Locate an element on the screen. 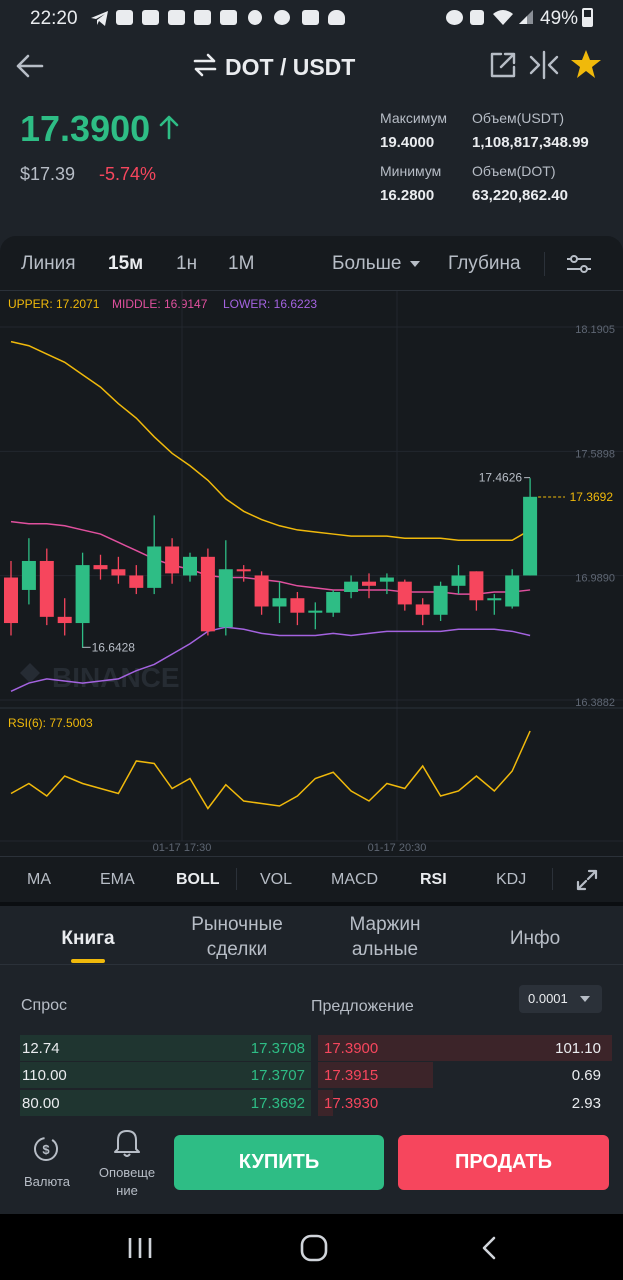 The height and width of the screenshot is (1280, 623). indicator-tab-rsi: RSI is located at coordinates (433, 879).